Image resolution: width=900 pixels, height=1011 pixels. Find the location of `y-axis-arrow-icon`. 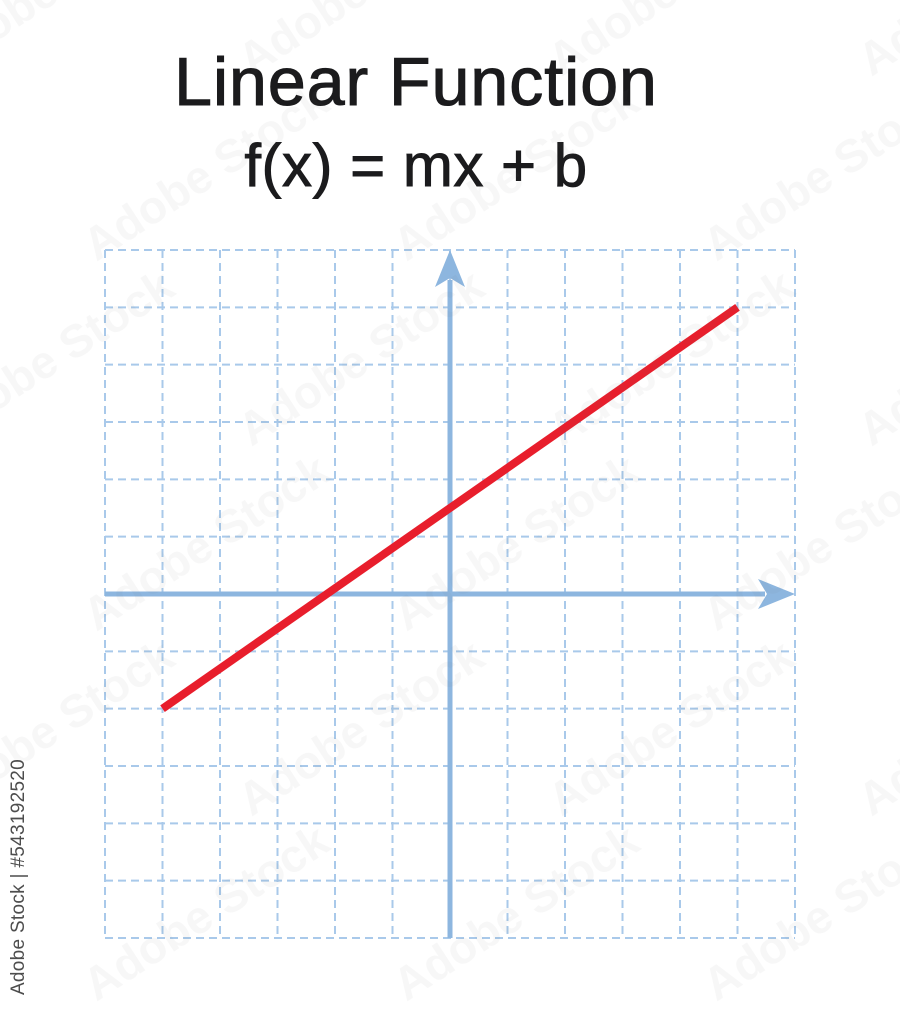

y-axis-arrow-icon is located at coordinates (450, 268).